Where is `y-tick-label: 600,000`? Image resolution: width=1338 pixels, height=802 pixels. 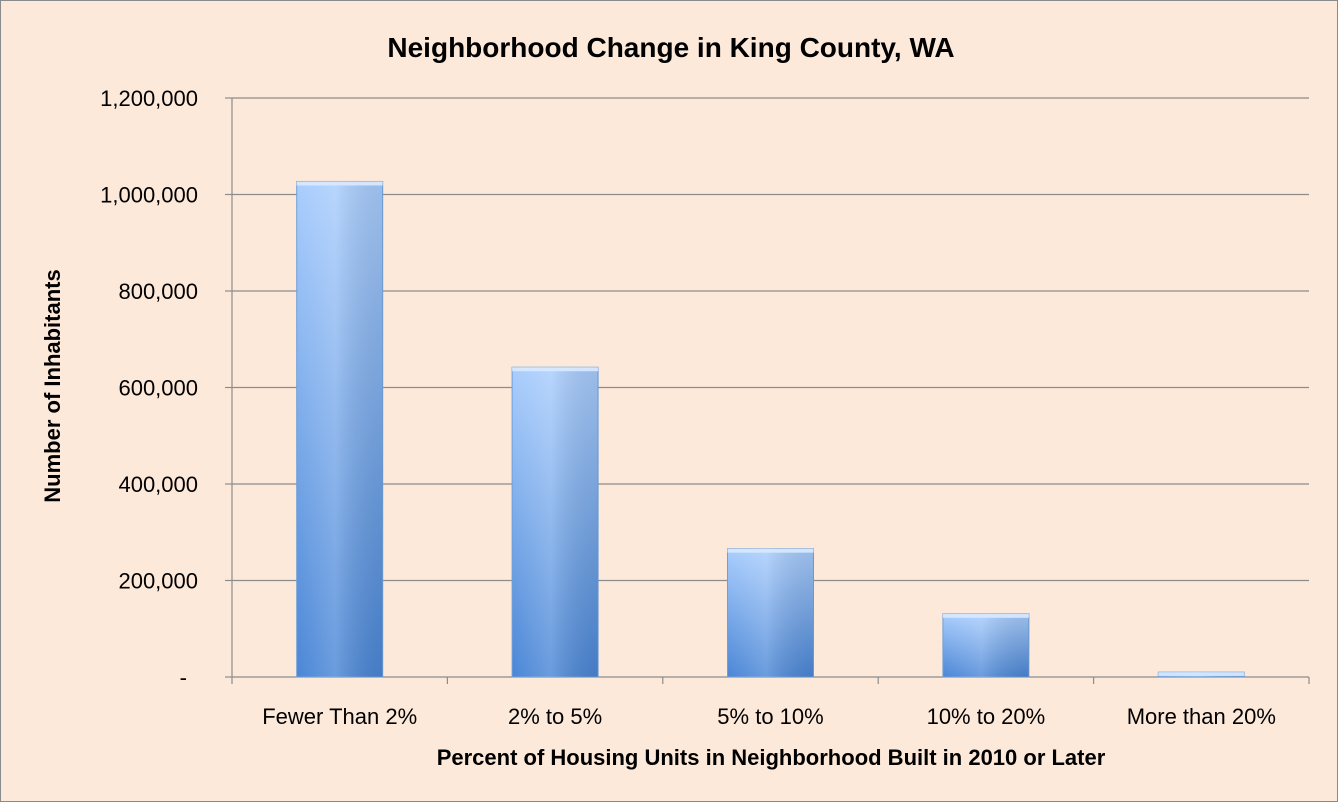 y-tick-label: 600,000 is located at coordinates (158, 388).